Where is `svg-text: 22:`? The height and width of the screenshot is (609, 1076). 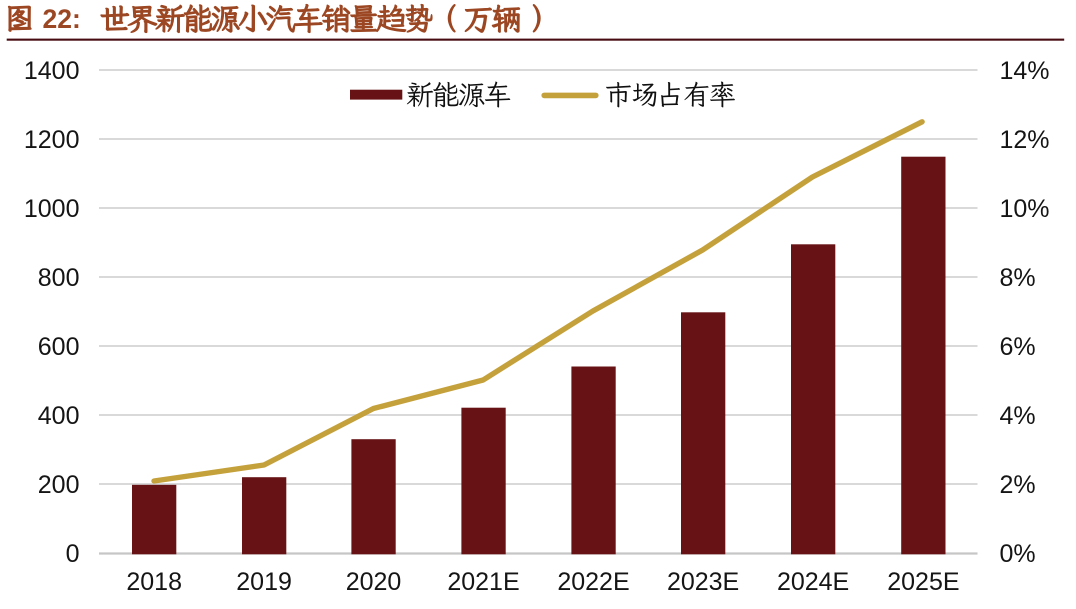
svg-text: 22: is located at coordinates (62, 19).